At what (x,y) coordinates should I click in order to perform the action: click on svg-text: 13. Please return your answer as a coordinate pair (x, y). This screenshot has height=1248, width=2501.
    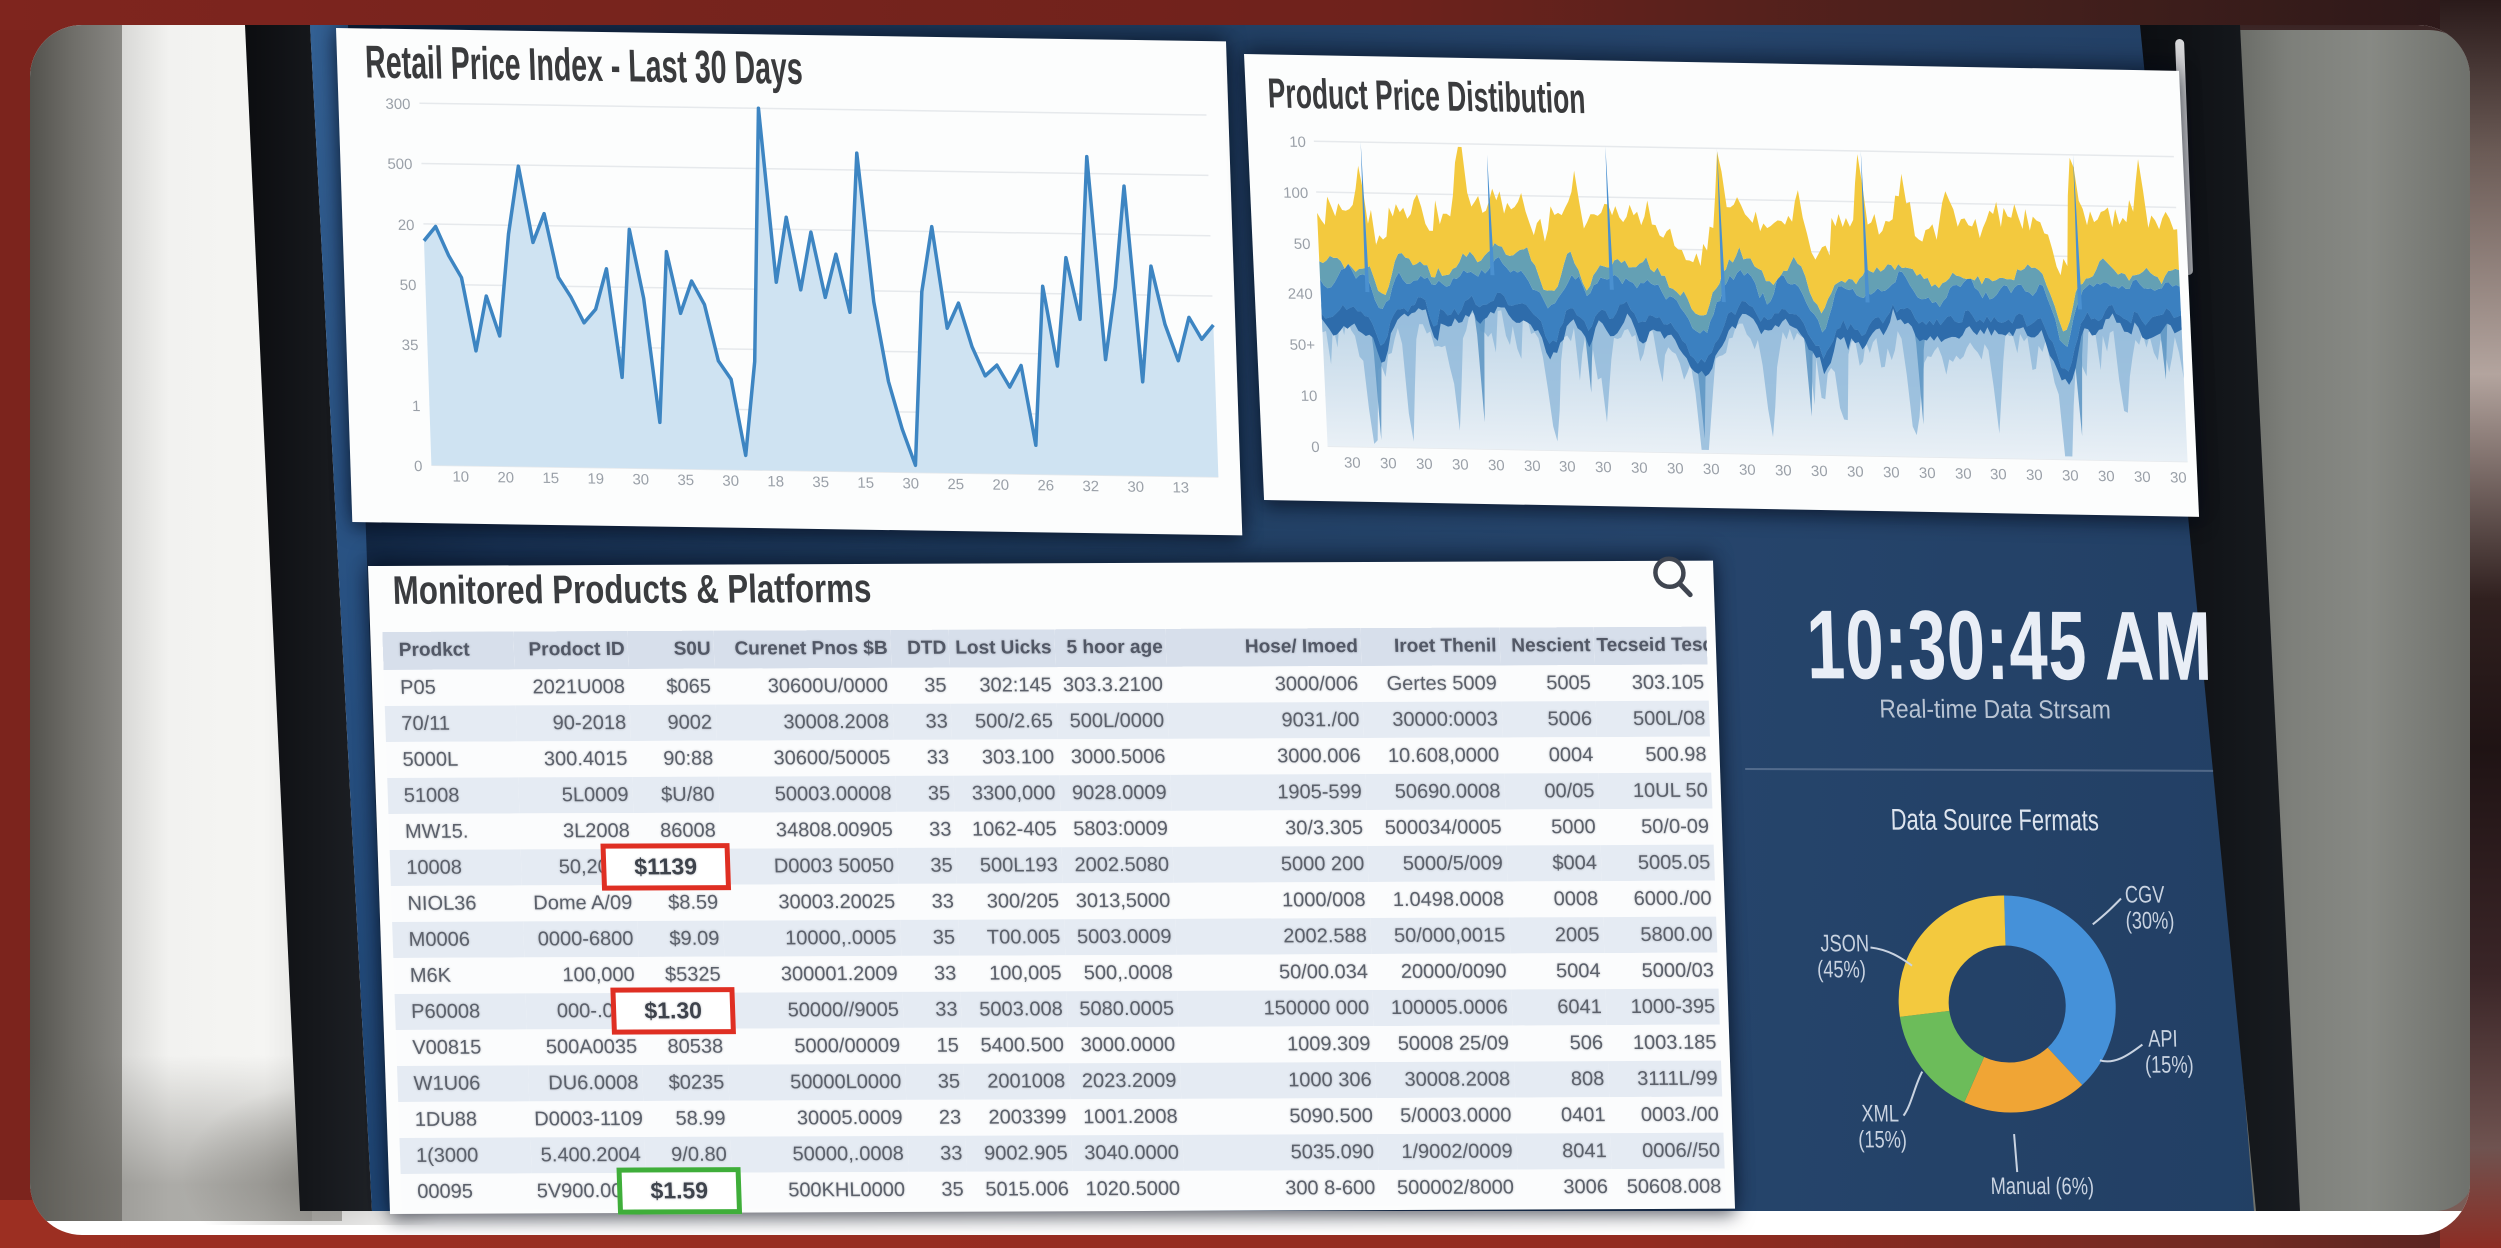
    Looking at the image, I should click on (1180, 487).